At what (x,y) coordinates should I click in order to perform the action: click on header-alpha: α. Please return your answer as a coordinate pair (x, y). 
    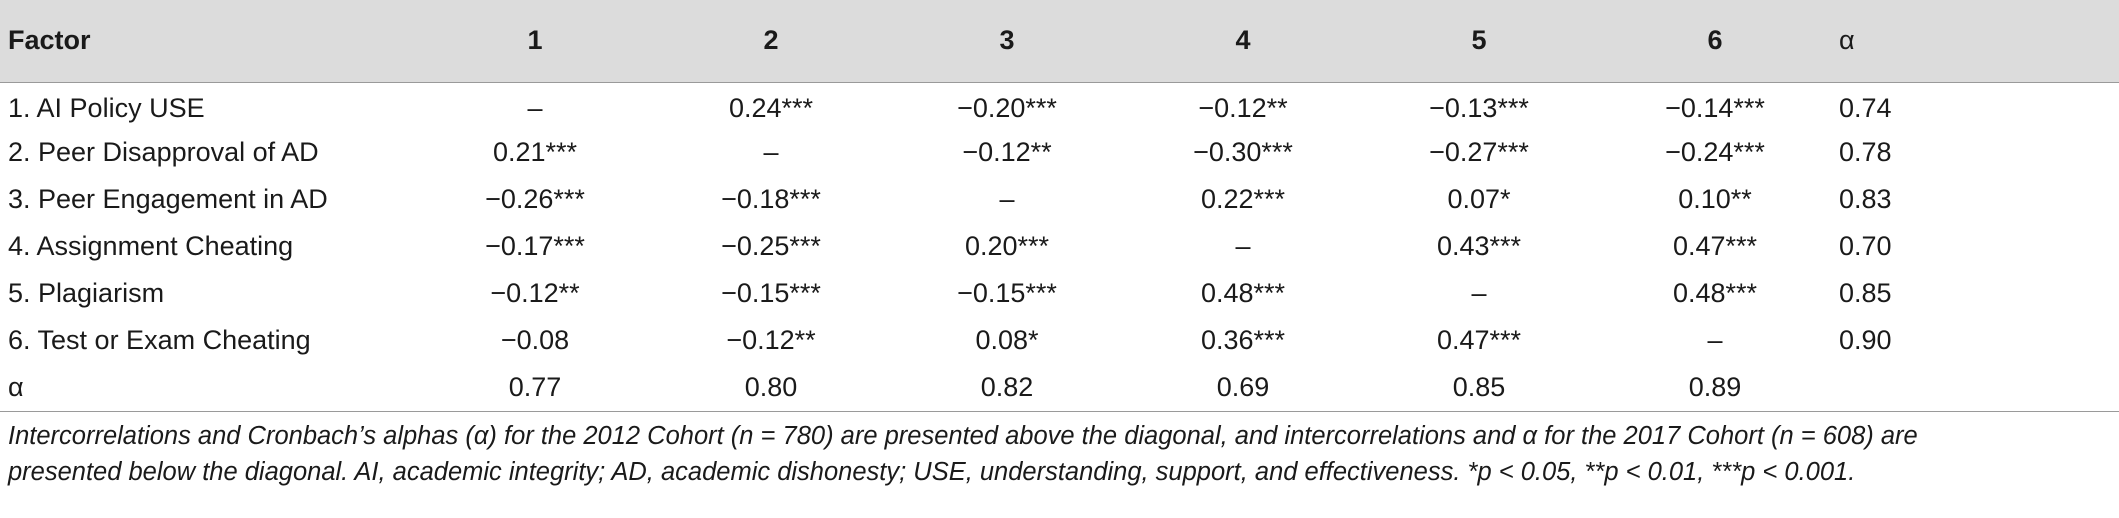
    Looking at the image, I should click on (1847, 40).